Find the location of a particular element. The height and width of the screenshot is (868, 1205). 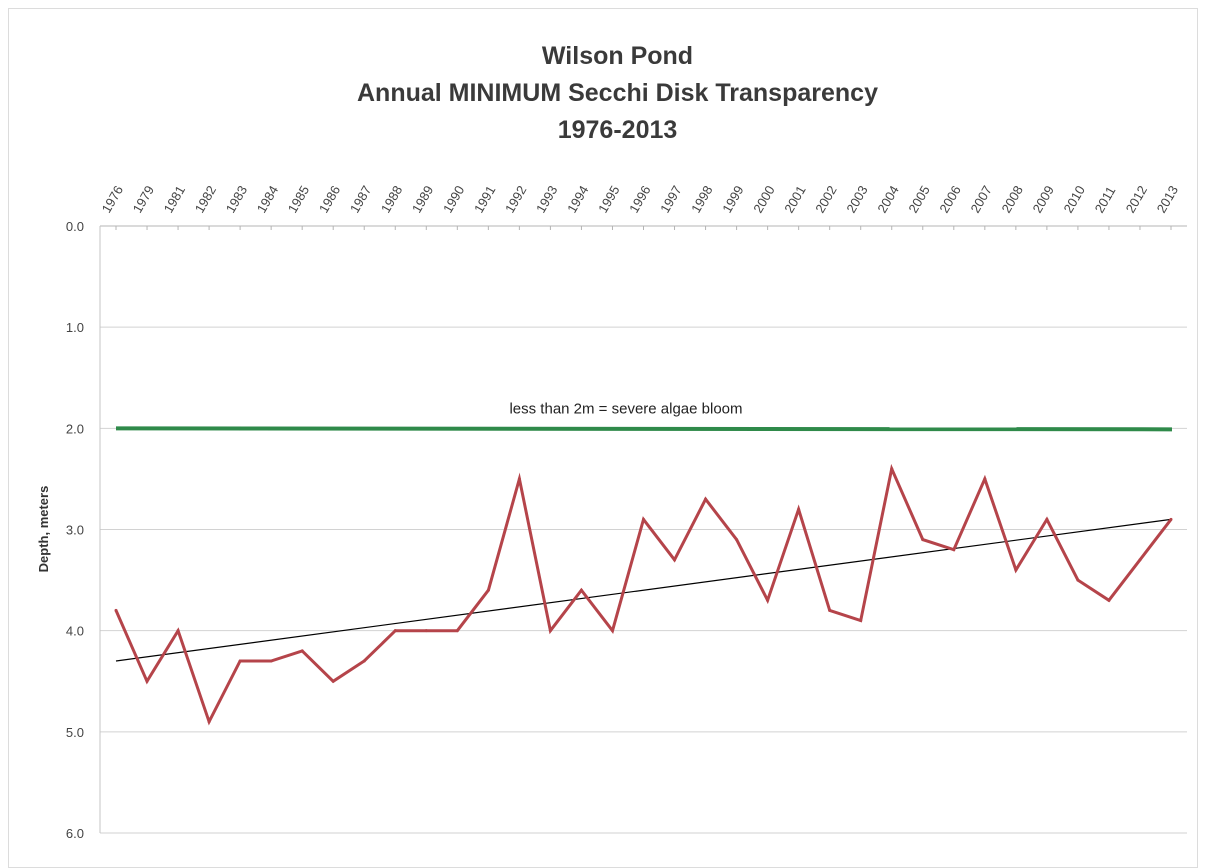

y-tick-label: 6.0 is located at coordinates (75, 833).